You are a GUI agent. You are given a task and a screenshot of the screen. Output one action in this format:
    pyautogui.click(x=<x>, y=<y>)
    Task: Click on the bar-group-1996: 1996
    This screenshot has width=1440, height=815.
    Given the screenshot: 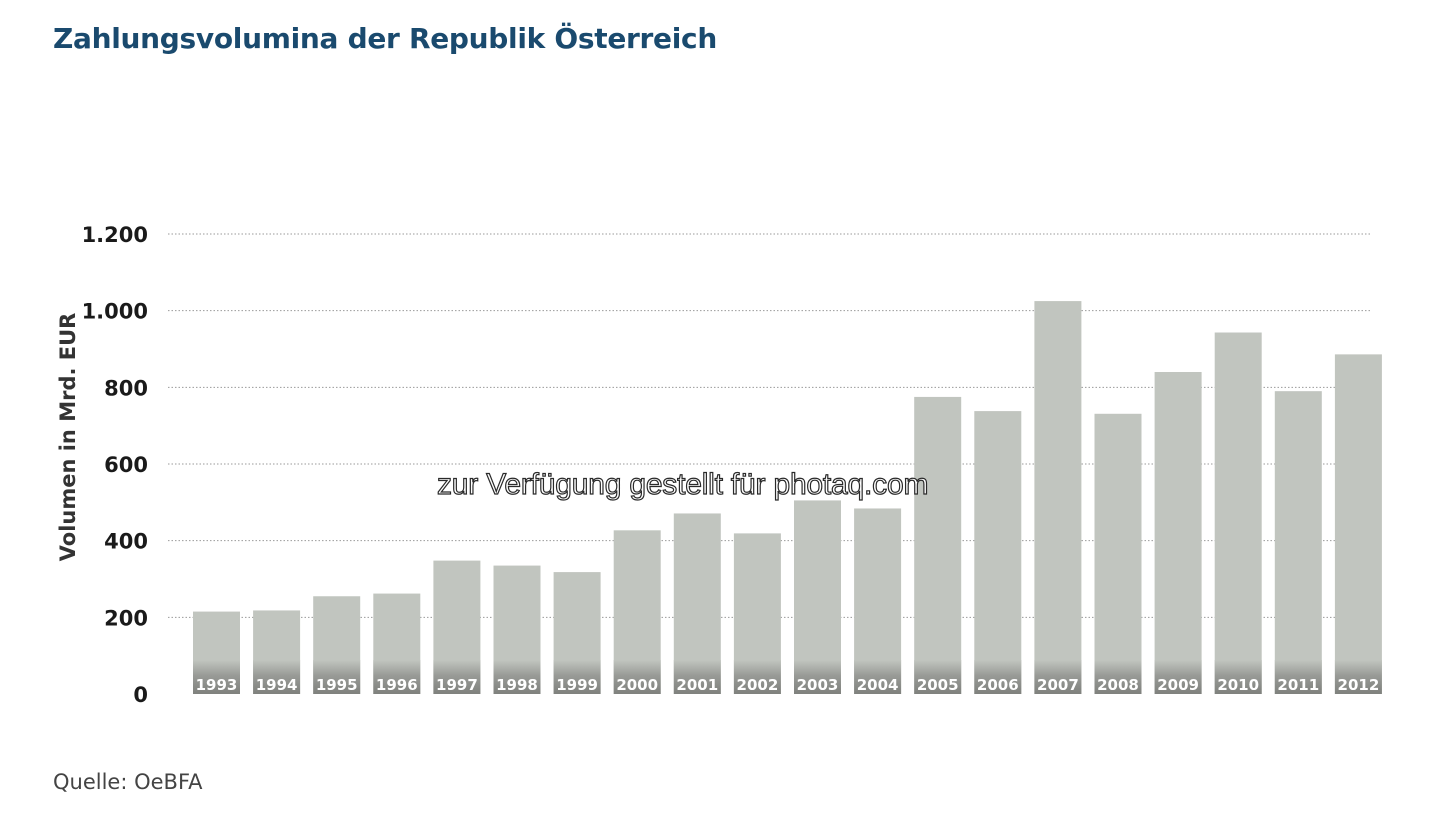 What is the action you would take?
    pyautogui.click(x=397, y=643)
    